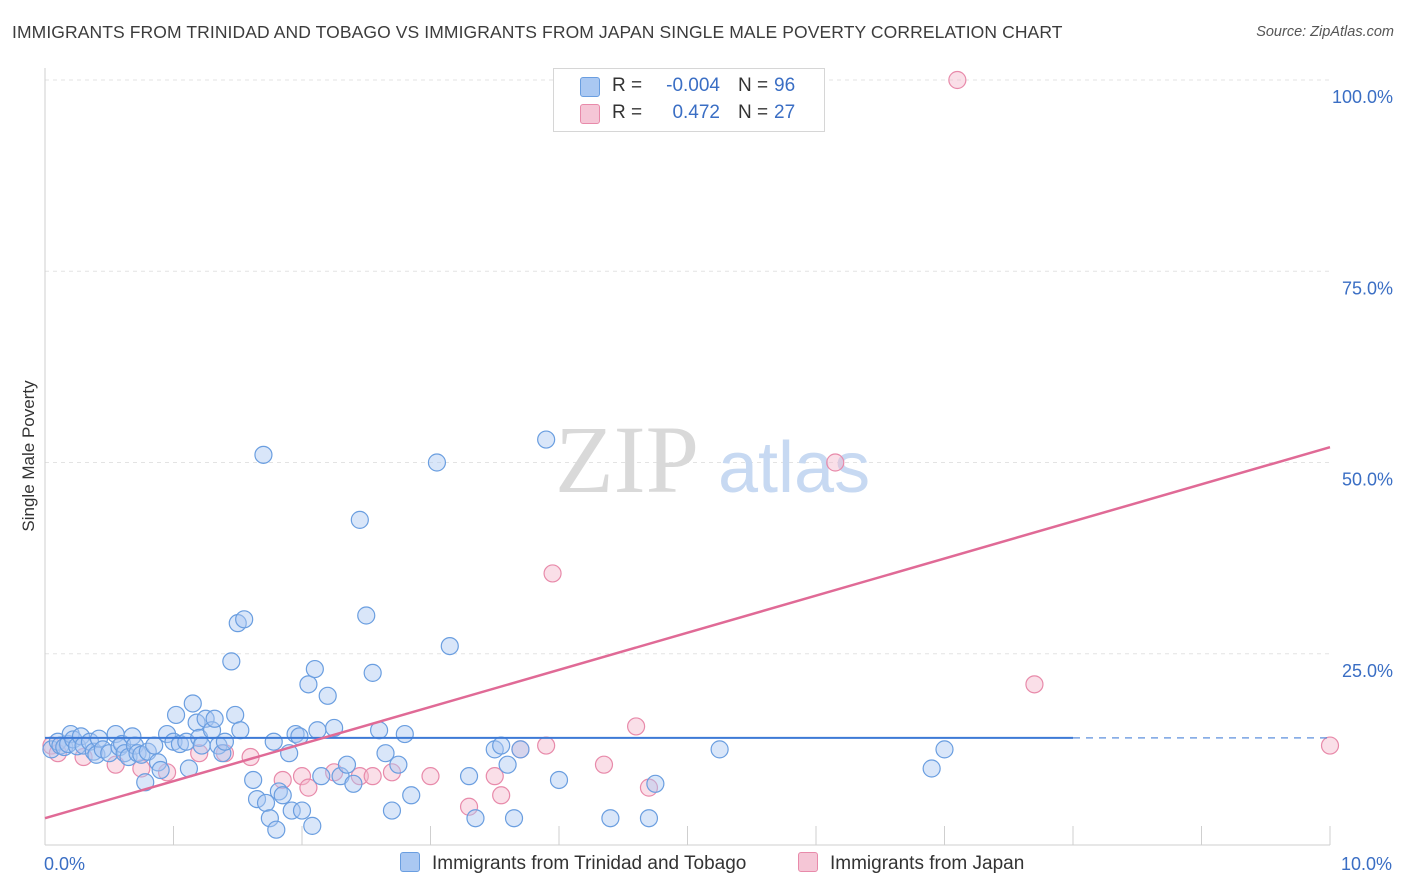 This screenshot has width=1406, height=892. What do you see at coordinates (1367, 671) in the screenshot?
I see `y-tick-label: 25.0%` at bounding box center [1367, 671].